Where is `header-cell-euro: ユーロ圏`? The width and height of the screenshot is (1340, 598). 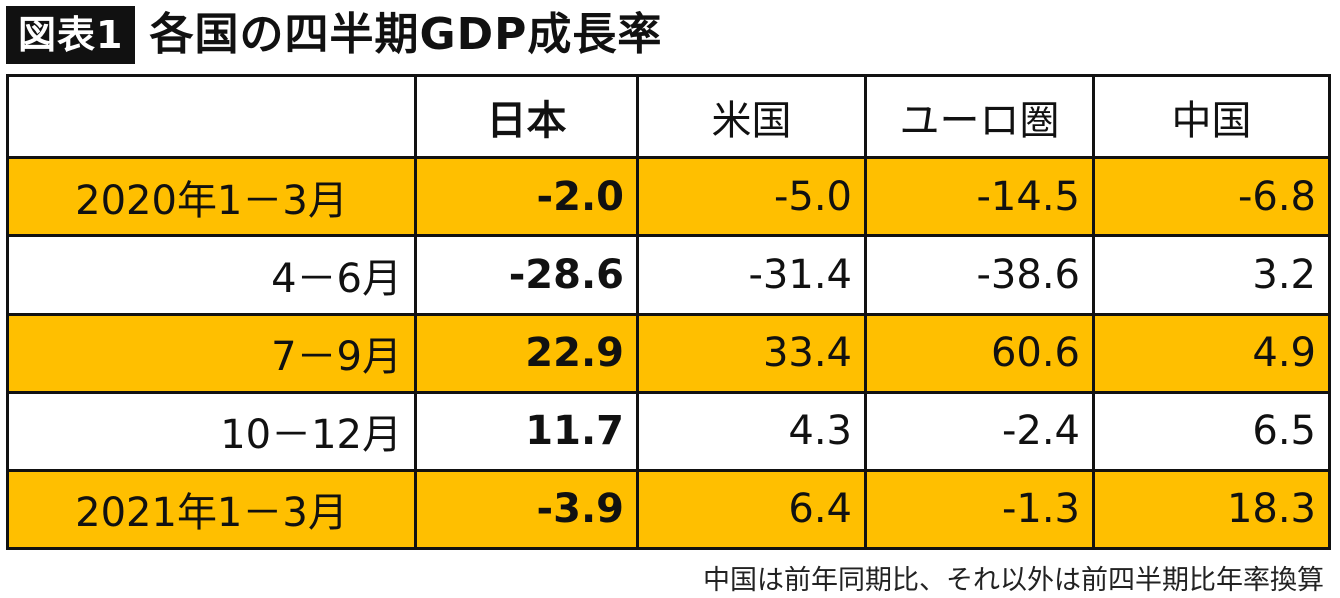 header-cell-euro: ユーロ圏 is located at coordinates (979, 116).